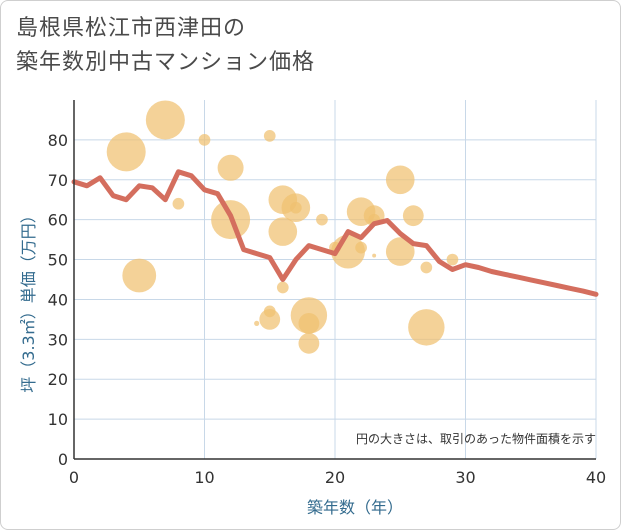 The height and width of the screenshot is (530, 621). Describe the element at coordinates (131, 28) in the screenshot. I see `chart-title-line-1: 島根県松江市西津田の` at that location.